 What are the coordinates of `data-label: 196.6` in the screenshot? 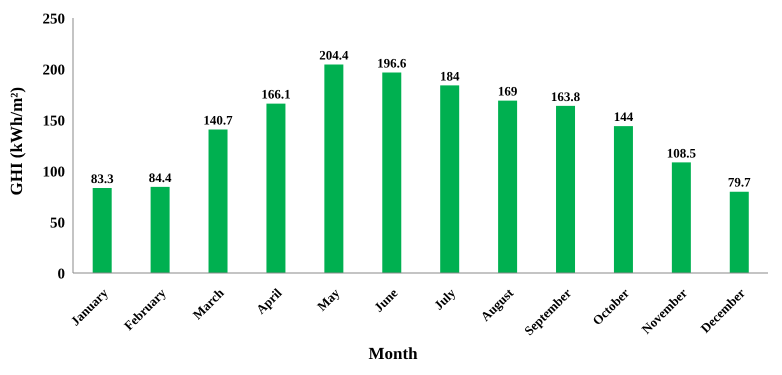 It's located at (392, 62).